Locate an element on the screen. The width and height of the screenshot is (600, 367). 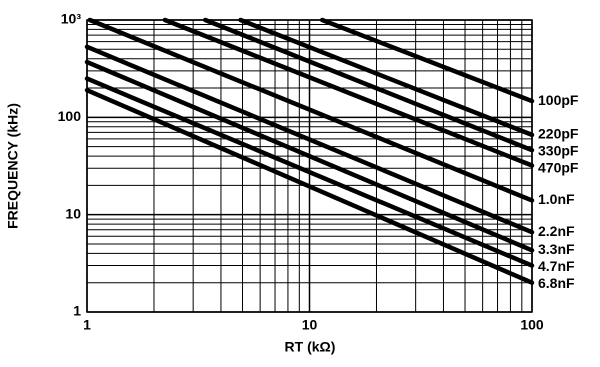
x-axis-title: RT (kΩ) is located at coordinates (310, 347).